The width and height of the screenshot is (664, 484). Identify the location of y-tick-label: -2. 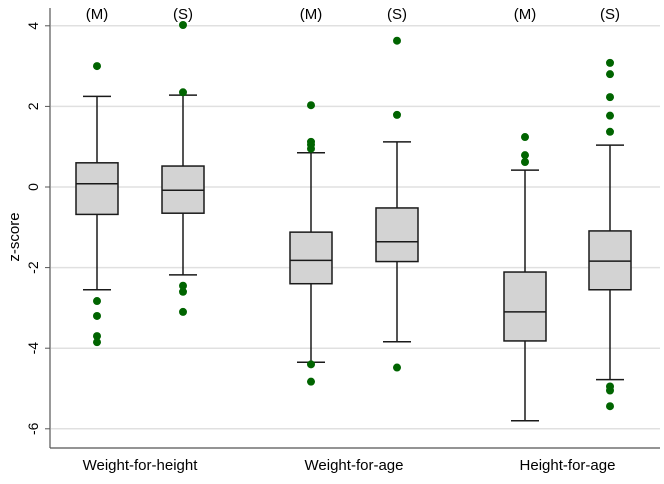
(33, 267).